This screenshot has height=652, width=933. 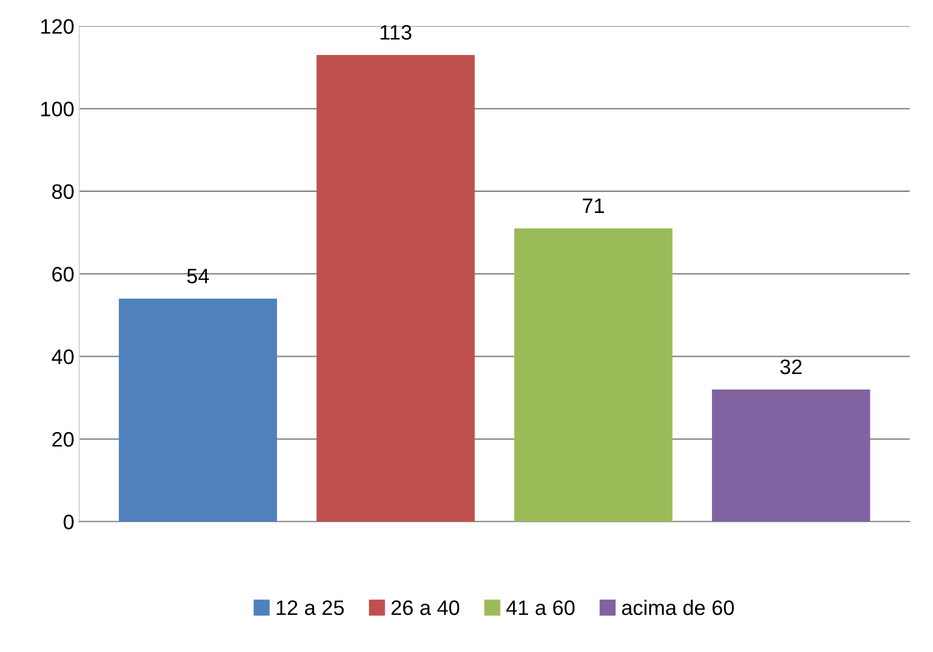 I want to click on legend-label: acima de 60, so click(x=678, y=608).